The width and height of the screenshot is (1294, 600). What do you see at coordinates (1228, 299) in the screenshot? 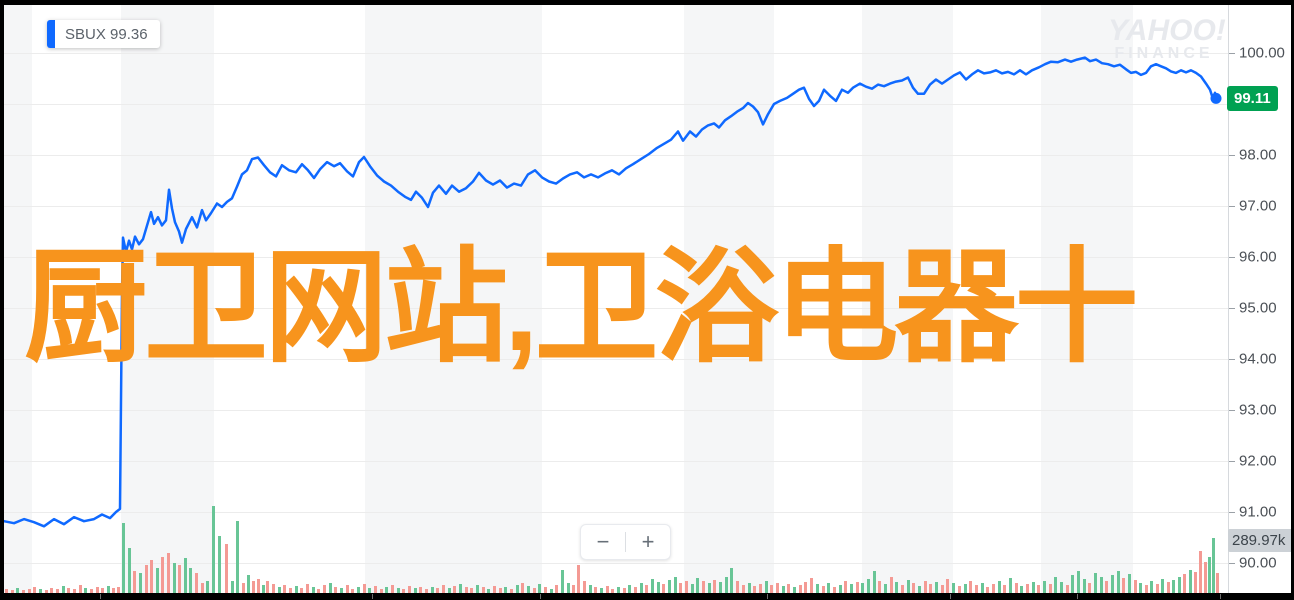
I see `price-axis-line` at bounding box center [1228, 299].